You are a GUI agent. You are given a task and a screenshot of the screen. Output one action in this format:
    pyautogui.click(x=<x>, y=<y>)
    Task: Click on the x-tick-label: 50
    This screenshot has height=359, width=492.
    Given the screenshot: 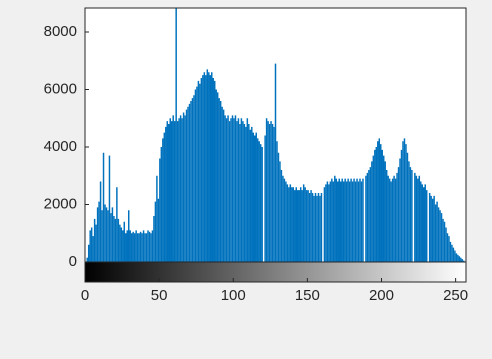 What is the action you would take?
    pyautogui.click(x=159, y=295)
    